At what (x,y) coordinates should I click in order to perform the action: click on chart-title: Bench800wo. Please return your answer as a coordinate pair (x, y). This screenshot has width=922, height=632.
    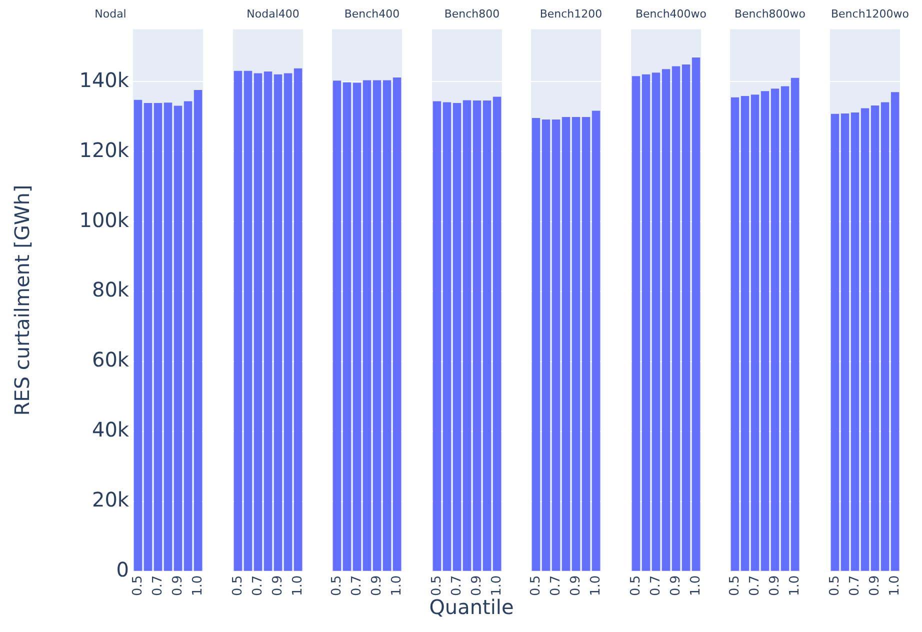
    Looking at the image, I should click on (770, 13).